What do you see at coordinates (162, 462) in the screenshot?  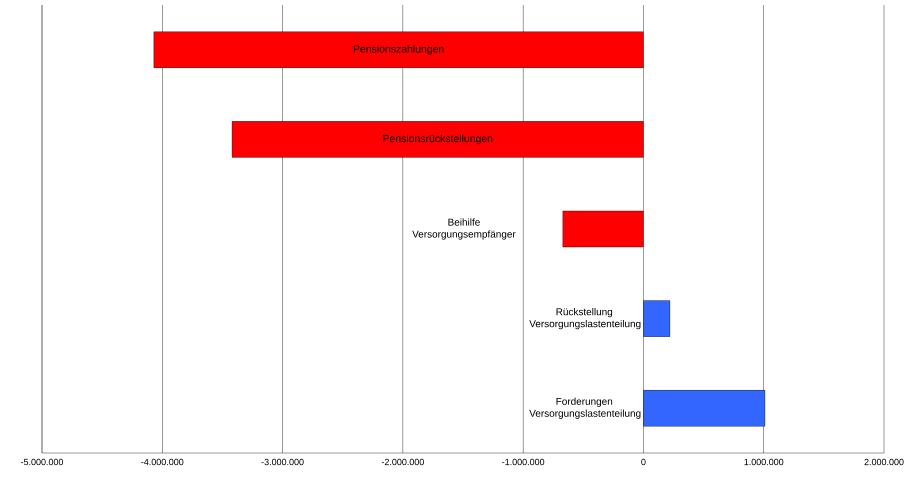 I see `x-tick-label: -4.000.000` at bounding box center [162, 462].